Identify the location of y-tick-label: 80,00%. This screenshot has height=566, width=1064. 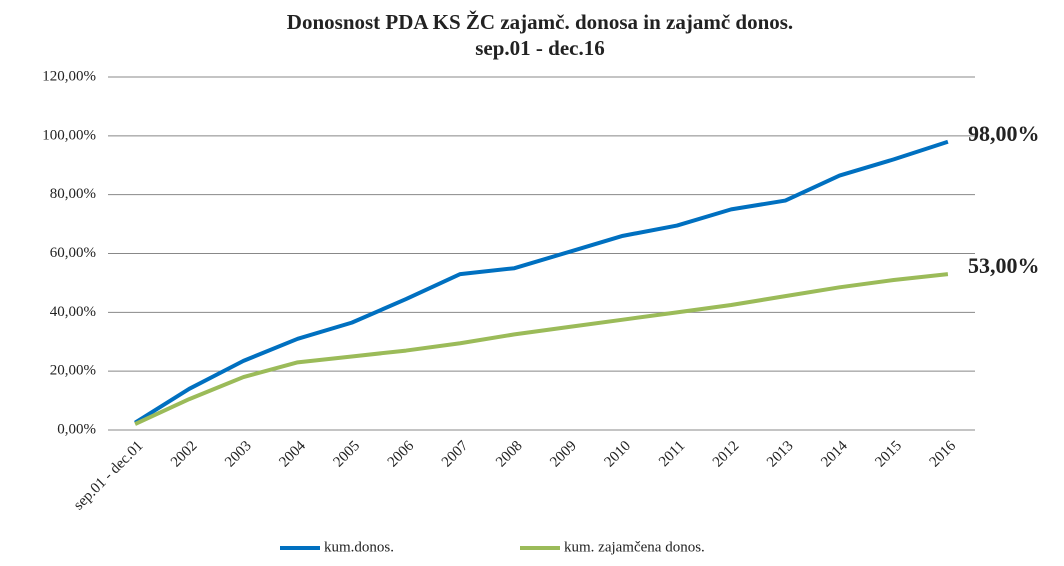
(73, 194).